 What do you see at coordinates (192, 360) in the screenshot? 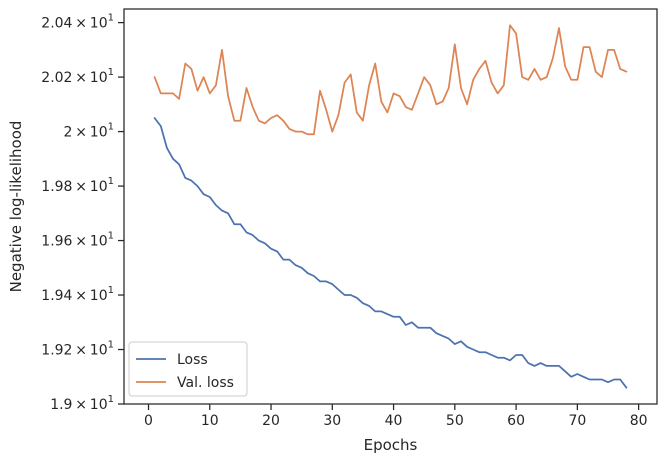
I see `legend-label-loss: Loss` at bounding box center [192, 360].